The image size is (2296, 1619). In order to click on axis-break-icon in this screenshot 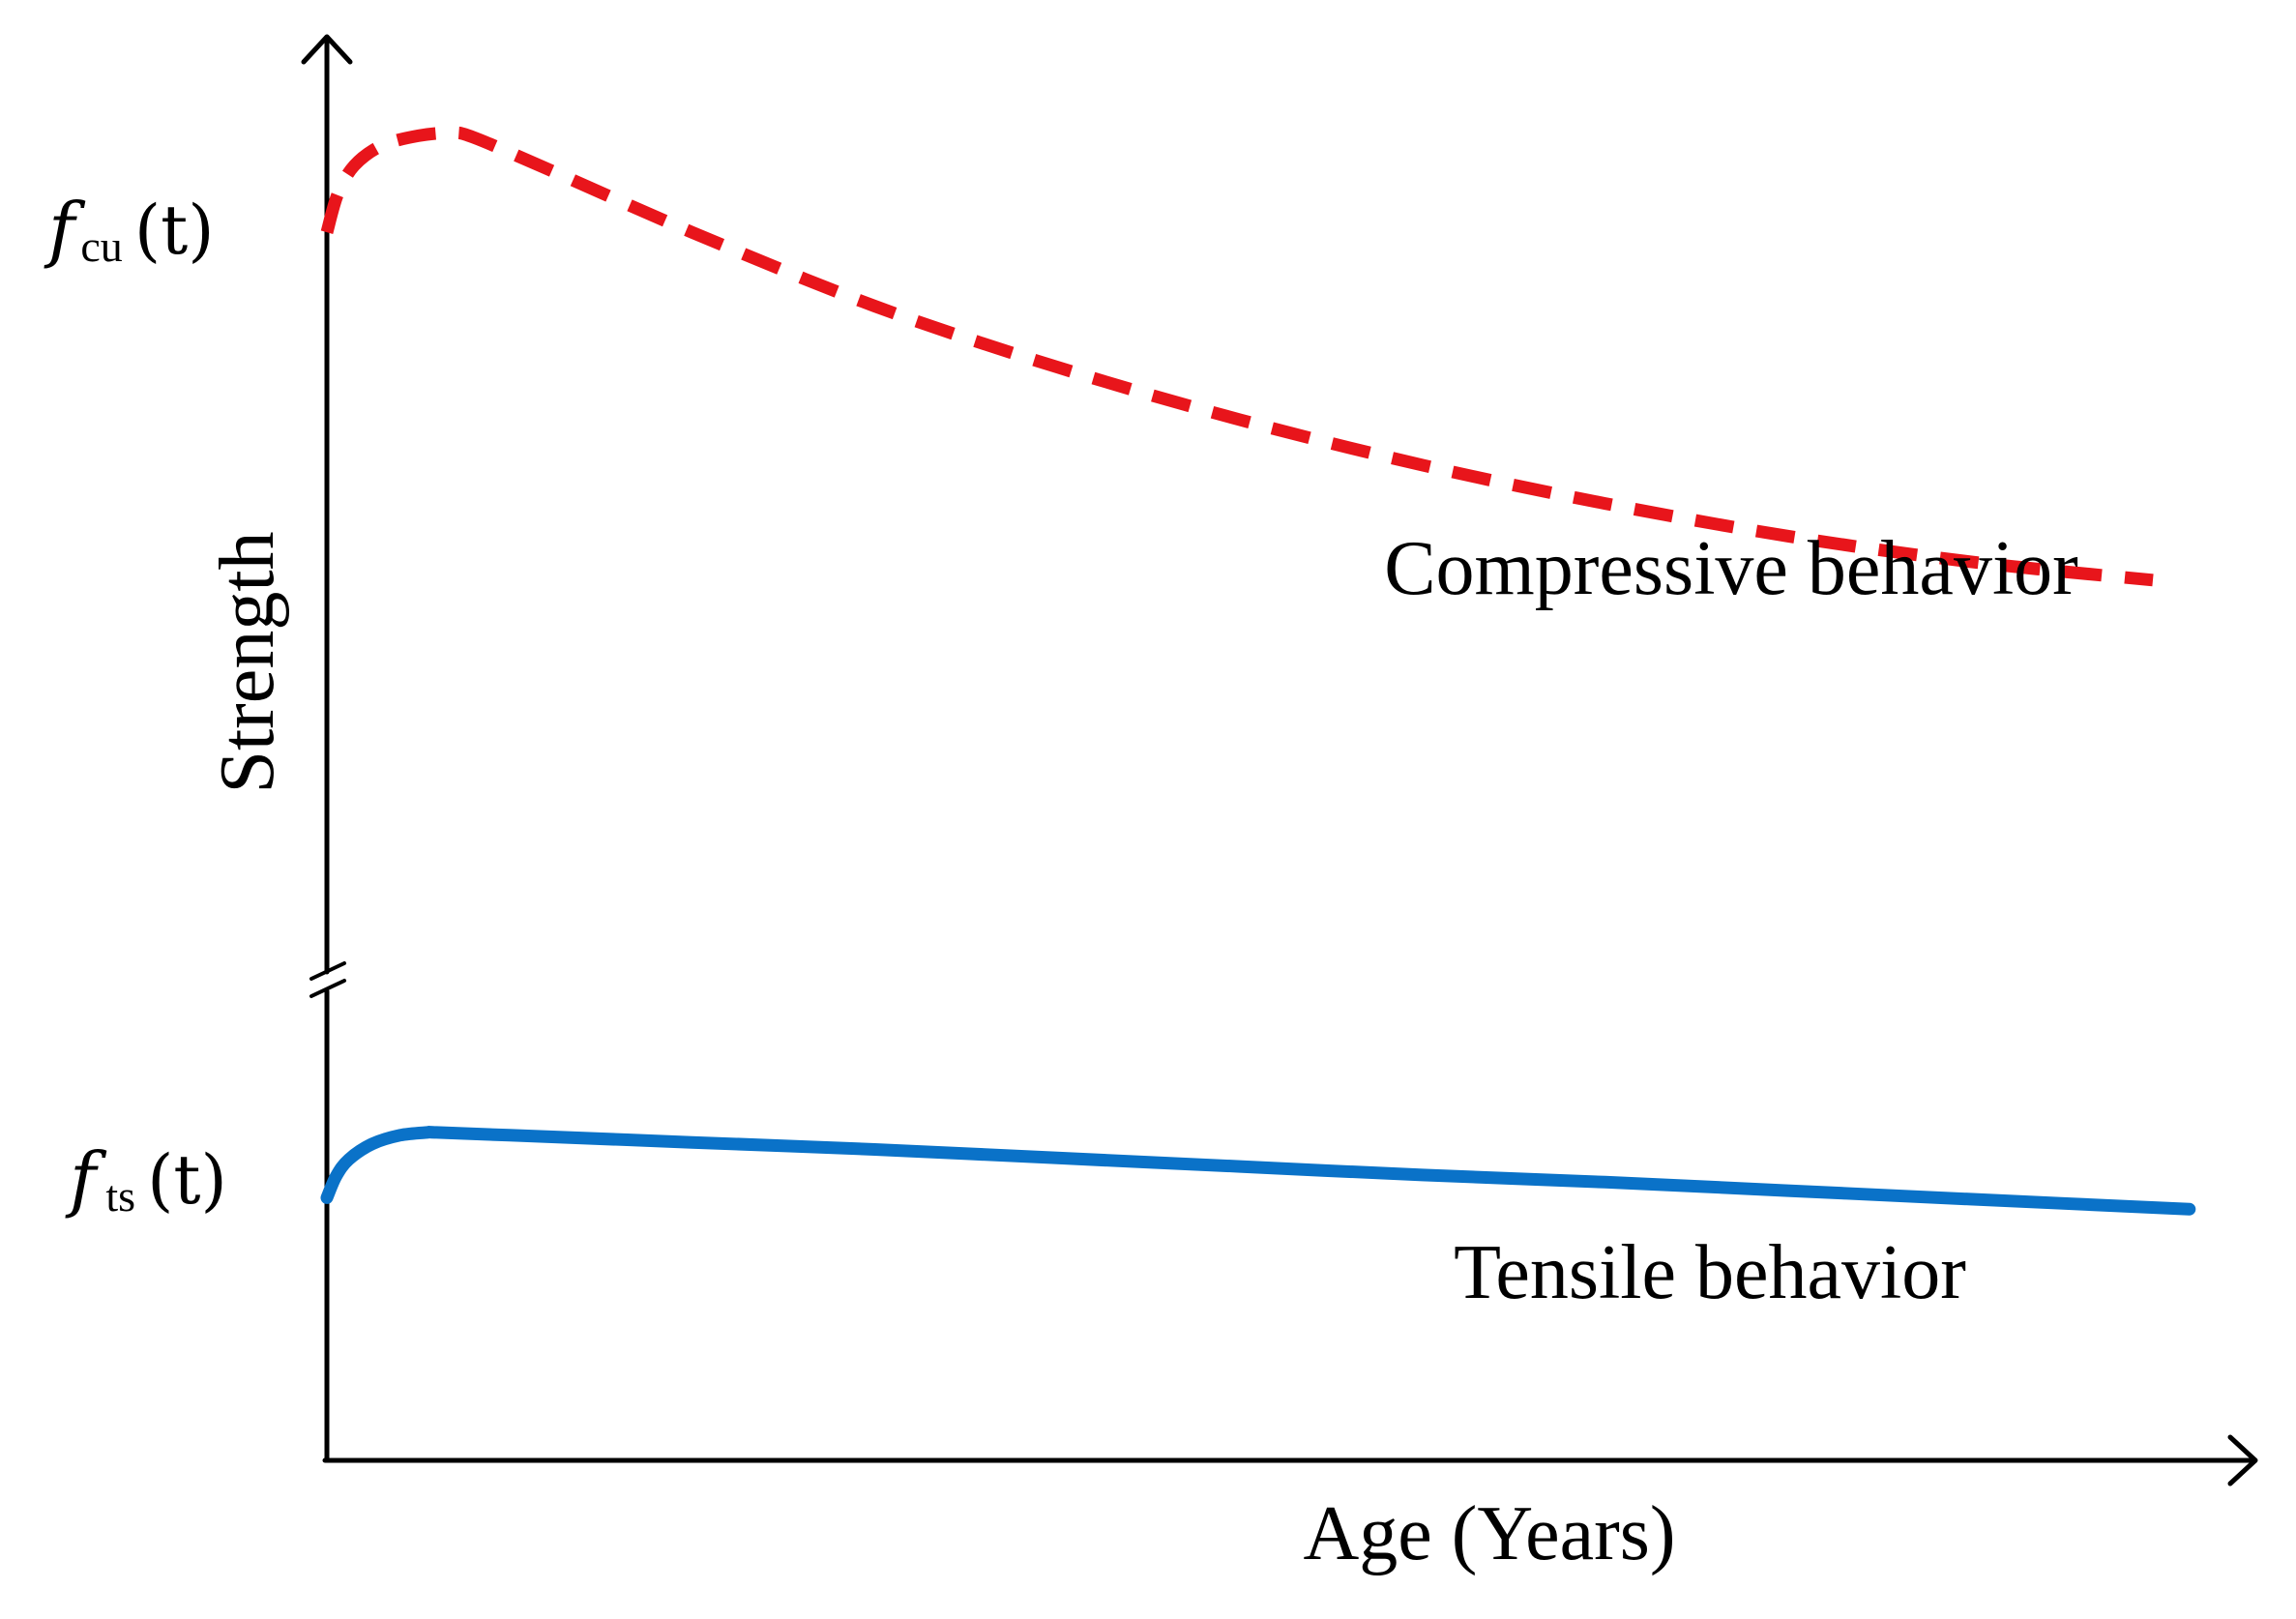, I will do `click(327, 979)`.